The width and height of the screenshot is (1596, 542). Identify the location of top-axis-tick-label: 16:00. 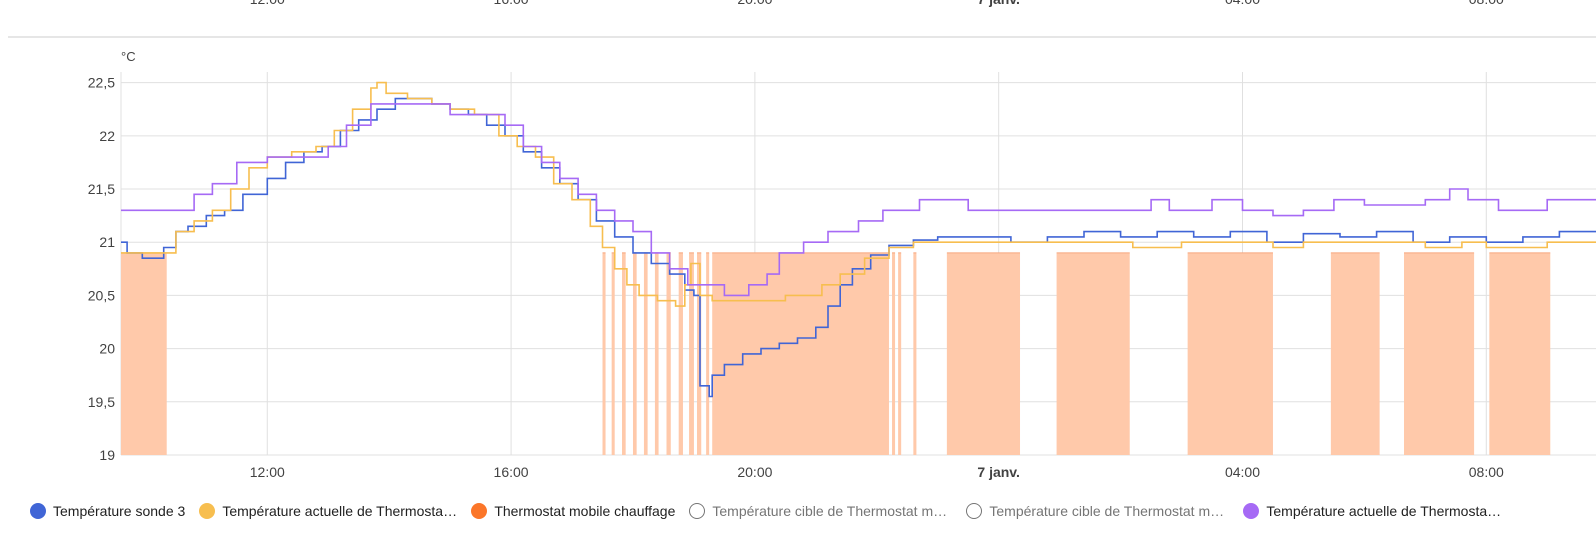
(511, 3).